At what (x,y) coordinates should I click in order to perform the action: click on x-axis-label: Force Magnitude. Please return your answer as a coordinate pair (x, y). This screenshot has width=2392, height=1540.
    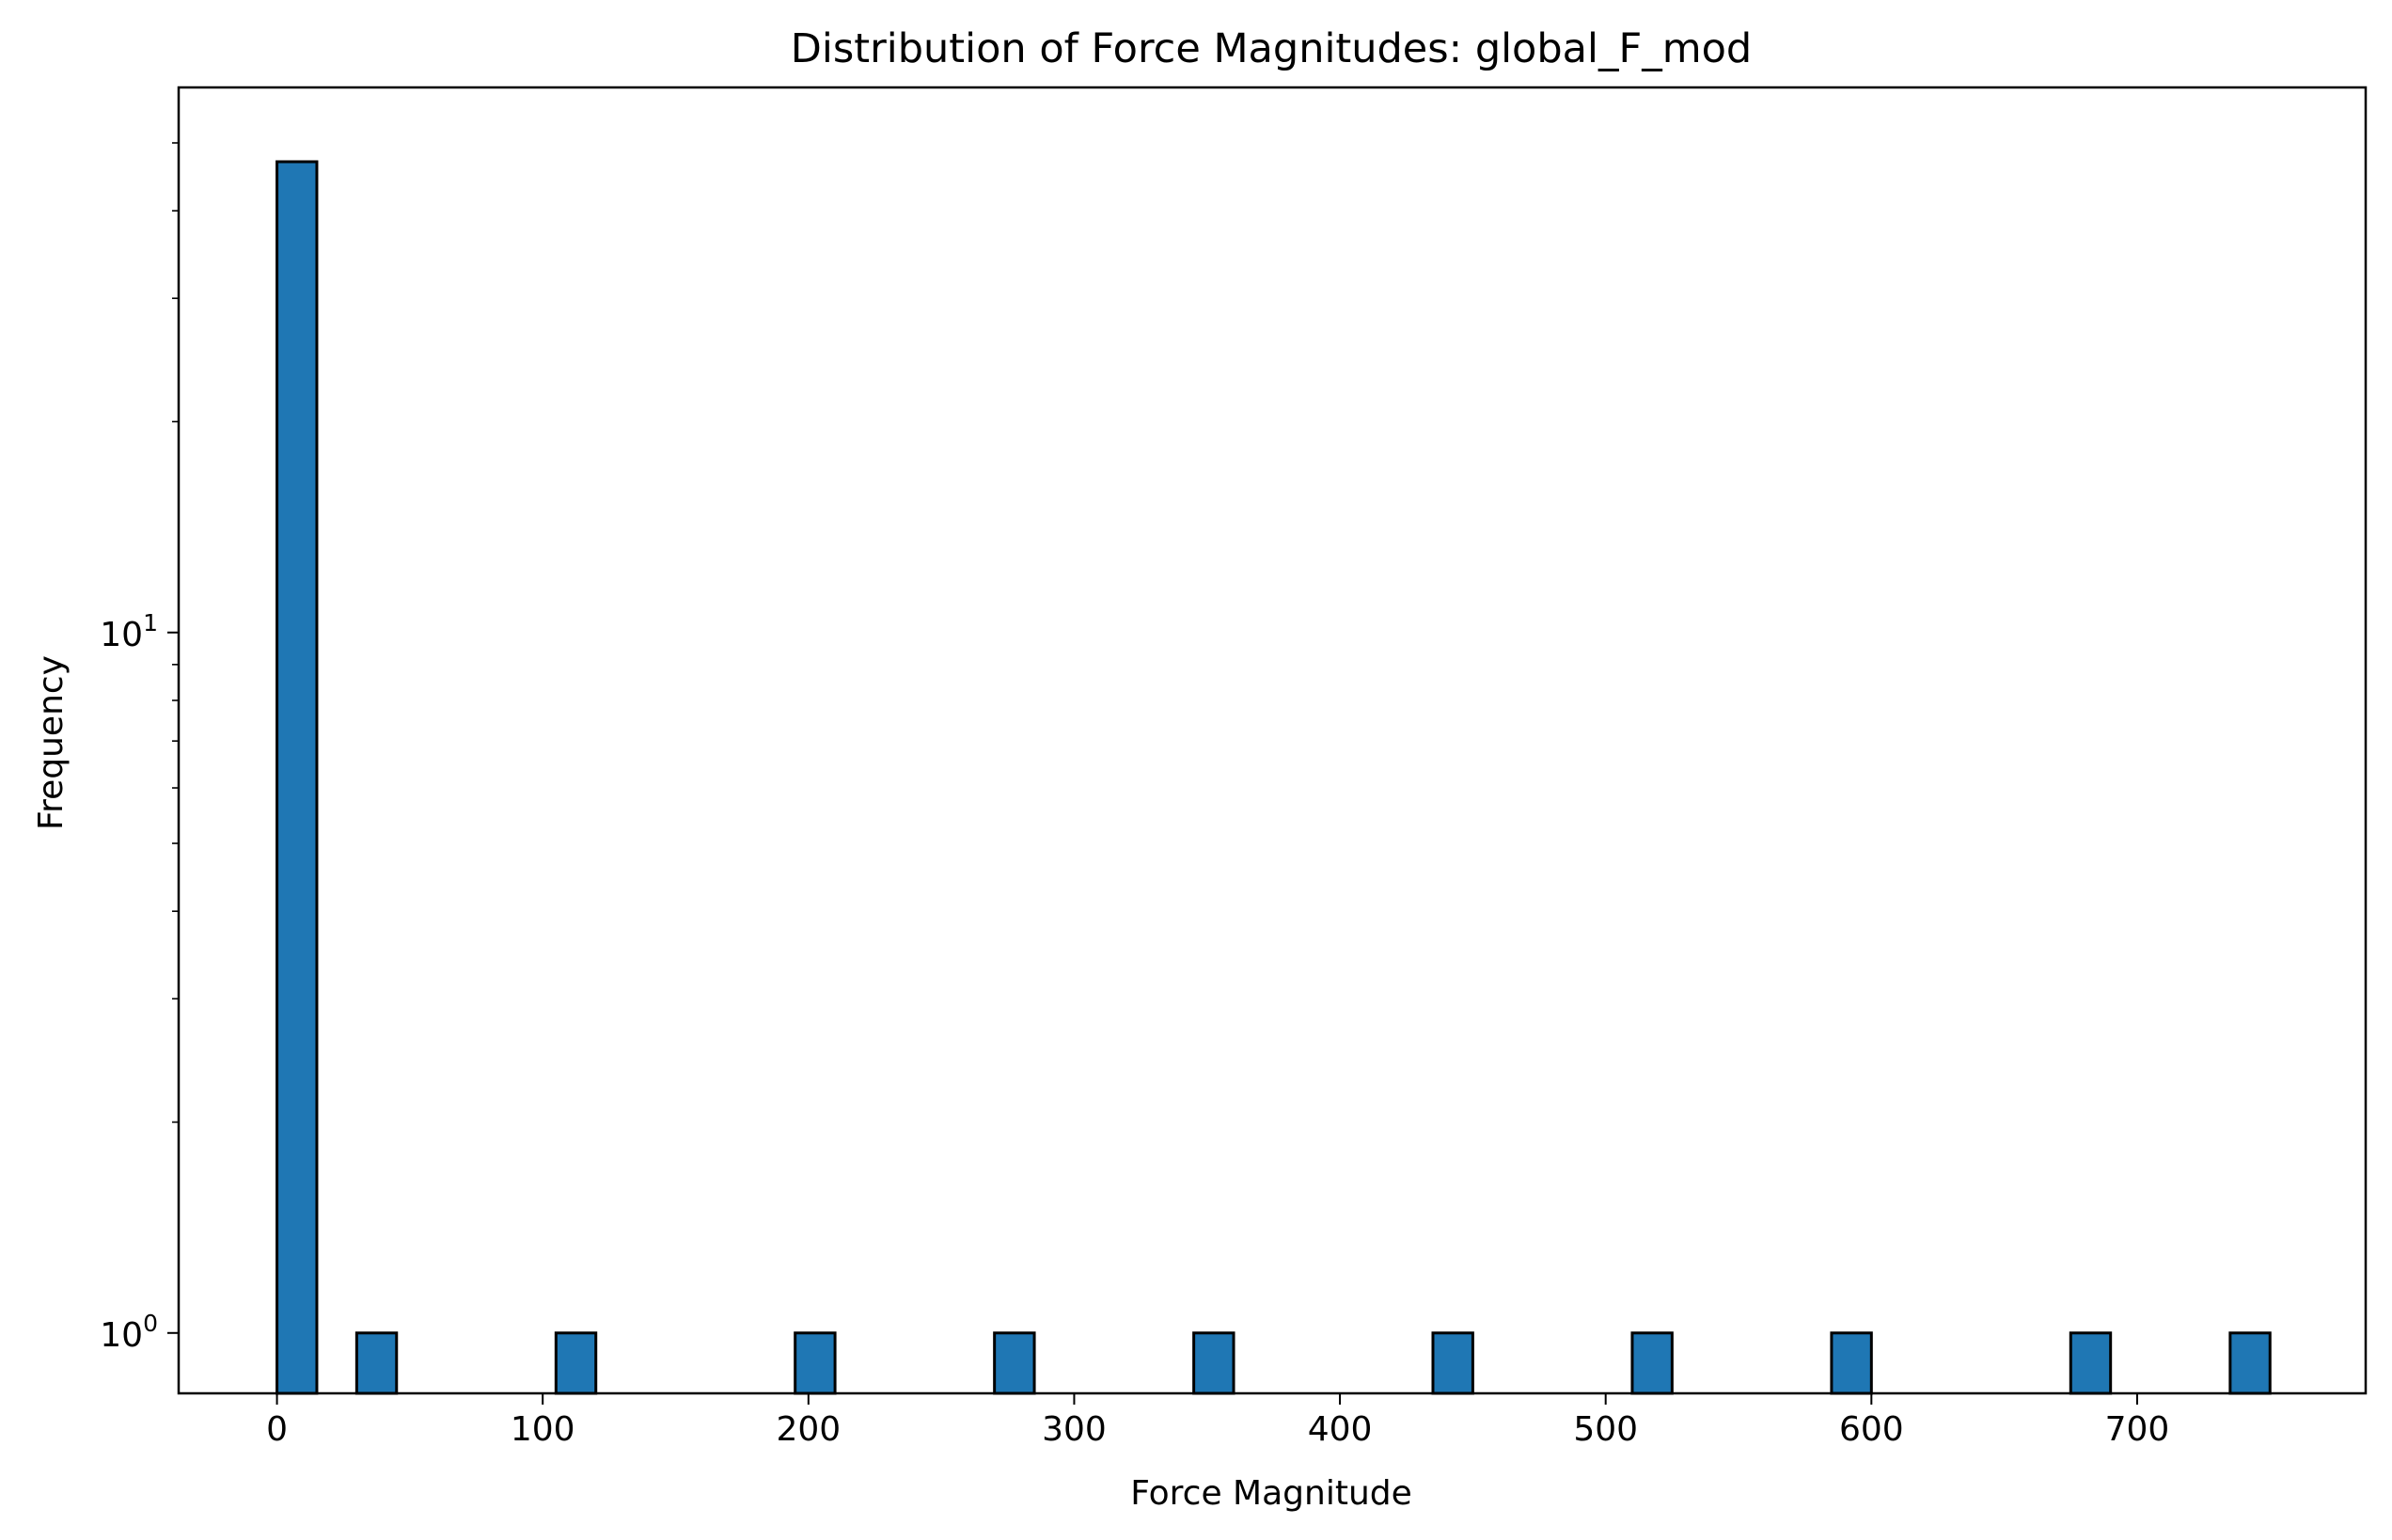
    Looking at the image, I should click on (1271, 1494).